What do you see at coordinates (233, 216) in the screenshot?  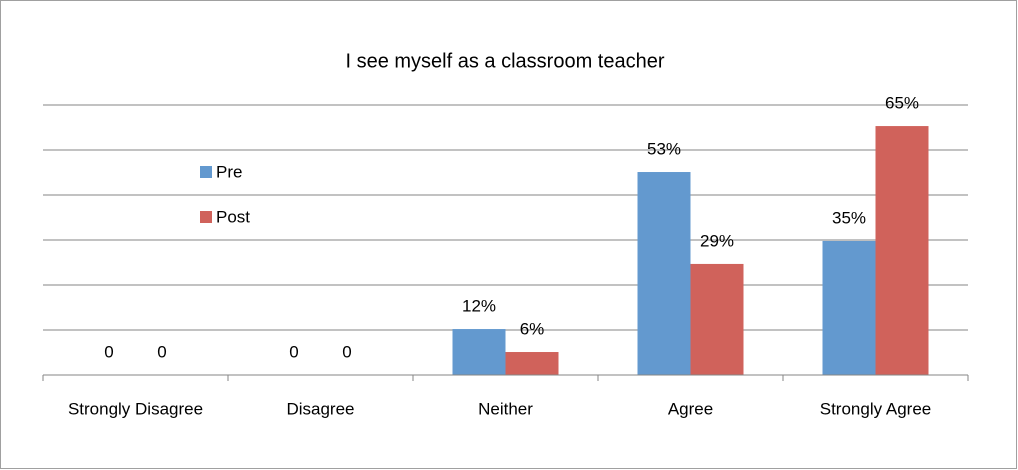 I see `legend-label: Post` at bounding box center [233, 216].